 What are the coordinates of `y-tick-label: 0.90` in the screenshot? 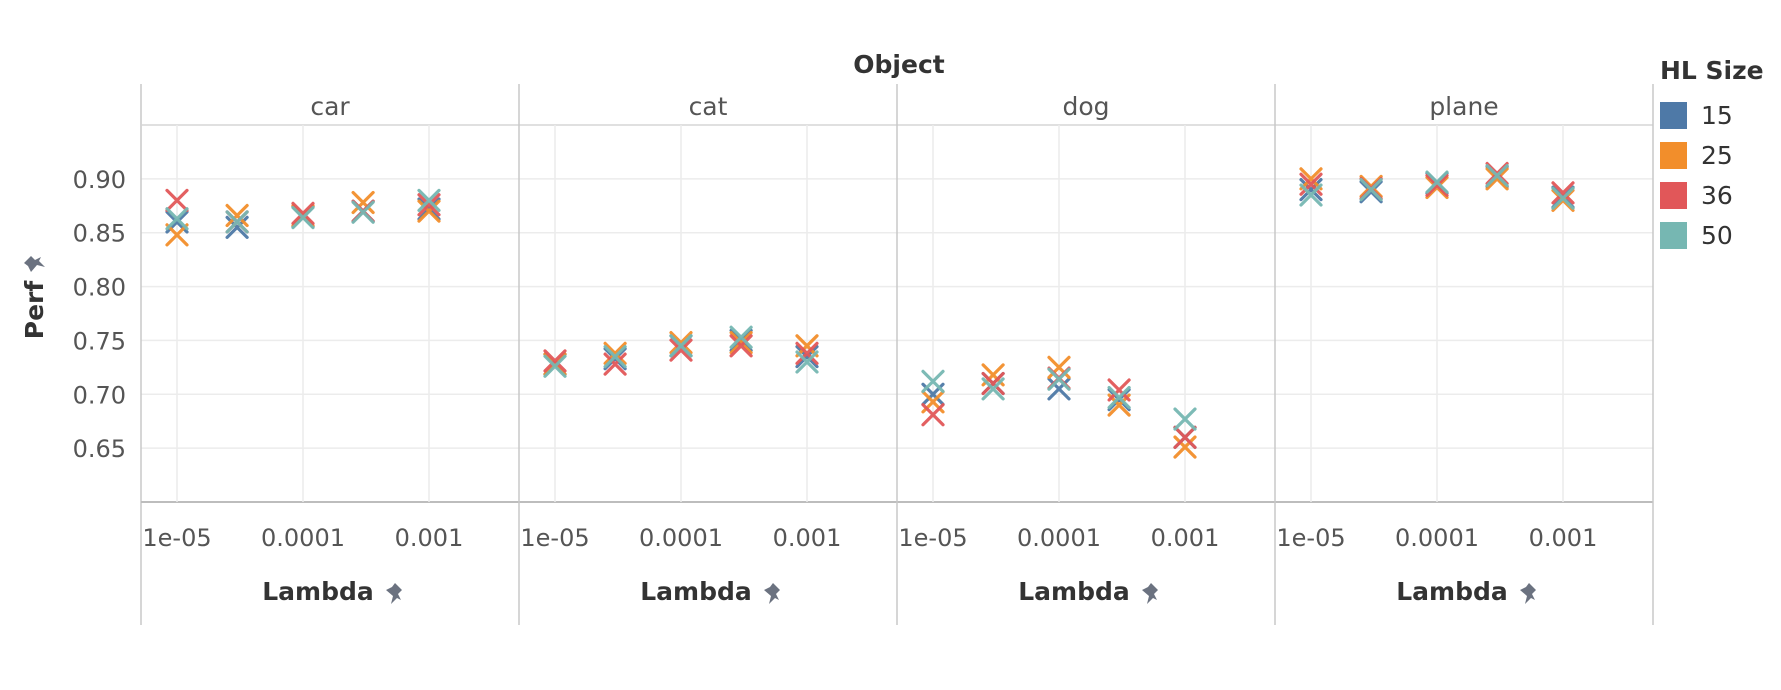 It's located at (99, 180).